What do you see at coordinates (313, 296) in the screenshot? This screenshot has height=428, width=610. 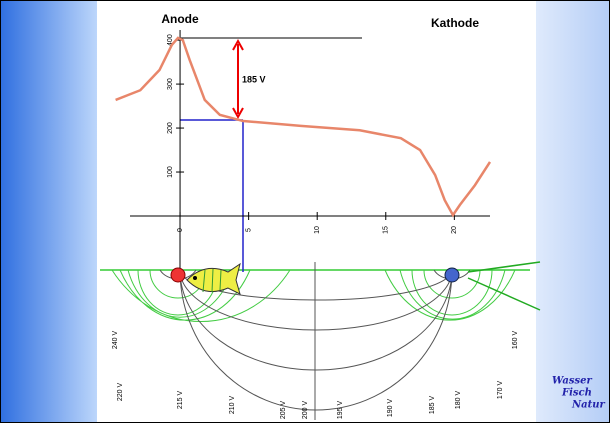 I see `equipotential-lines` at bounding box center [313, 296].